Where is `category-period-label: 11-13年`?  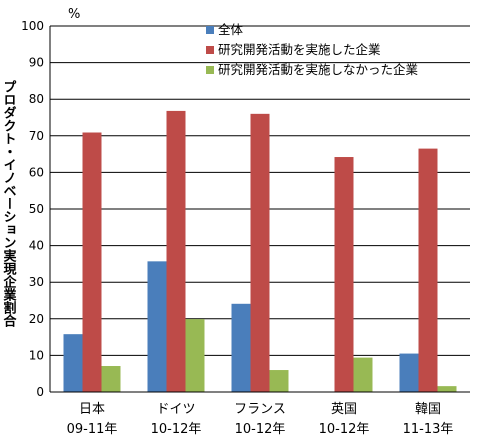
category-period-label: 11-13年 is located at coordinates (428, 429).